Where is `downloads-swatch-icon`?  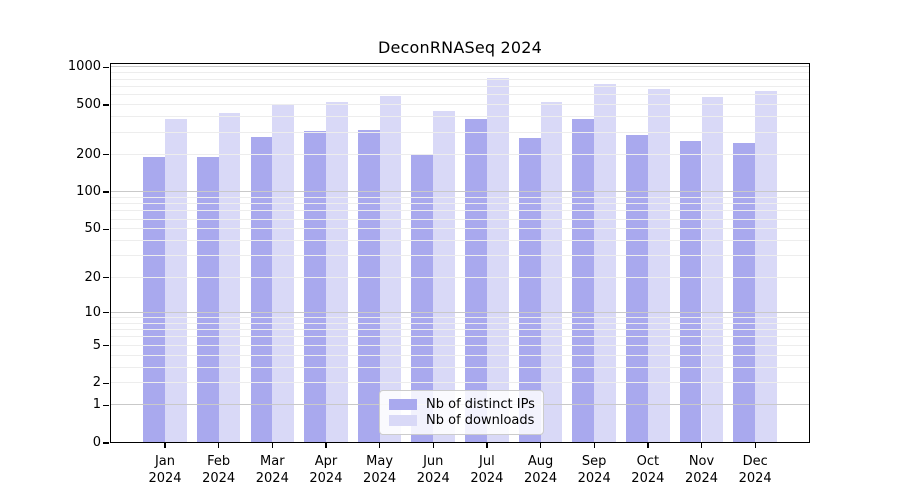
downloads-swatch-icon is located at coordinates (403, 421).